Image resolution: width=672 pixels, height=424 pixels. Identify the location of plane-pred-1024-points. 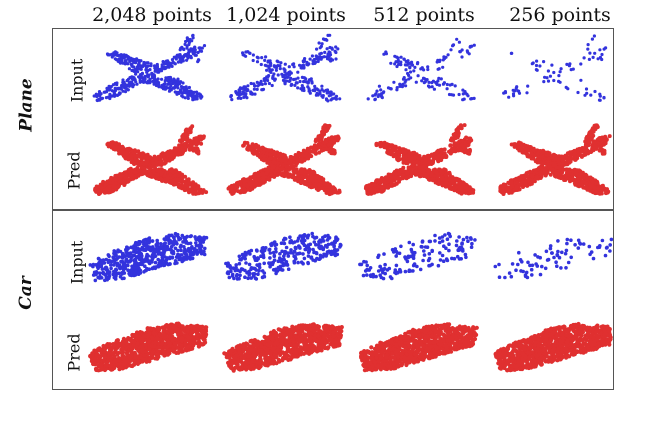
(284, 160).